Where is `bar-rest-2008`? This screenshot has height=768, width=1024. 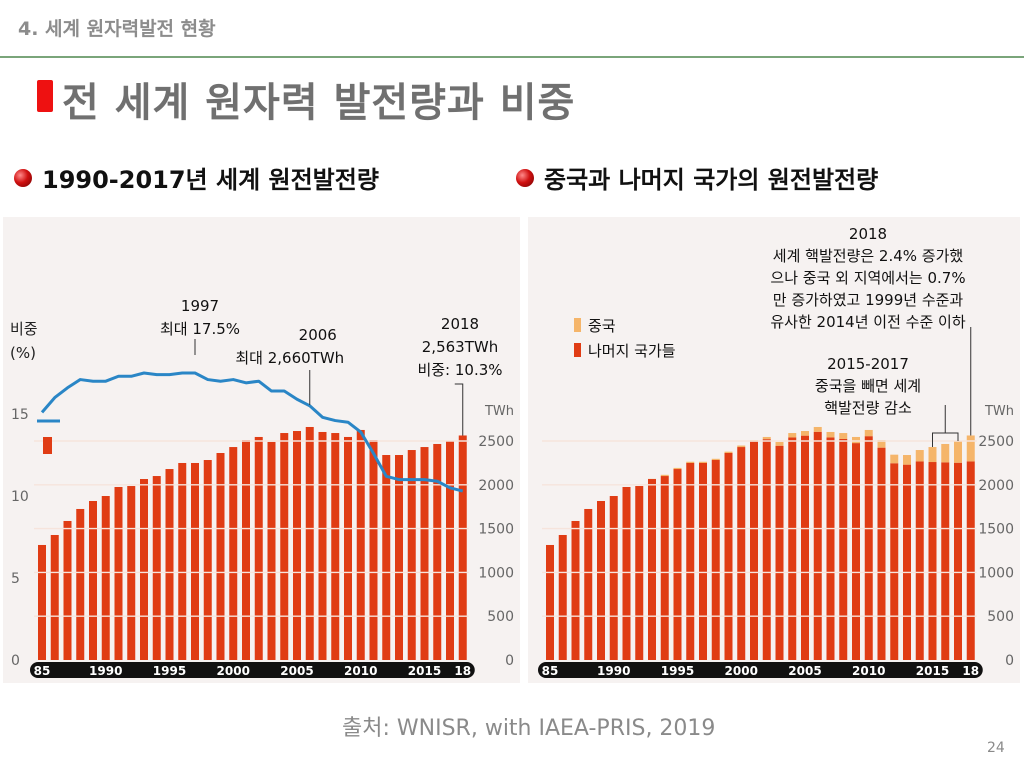
bar-rest-2008 is located at coordinates (843, 549).